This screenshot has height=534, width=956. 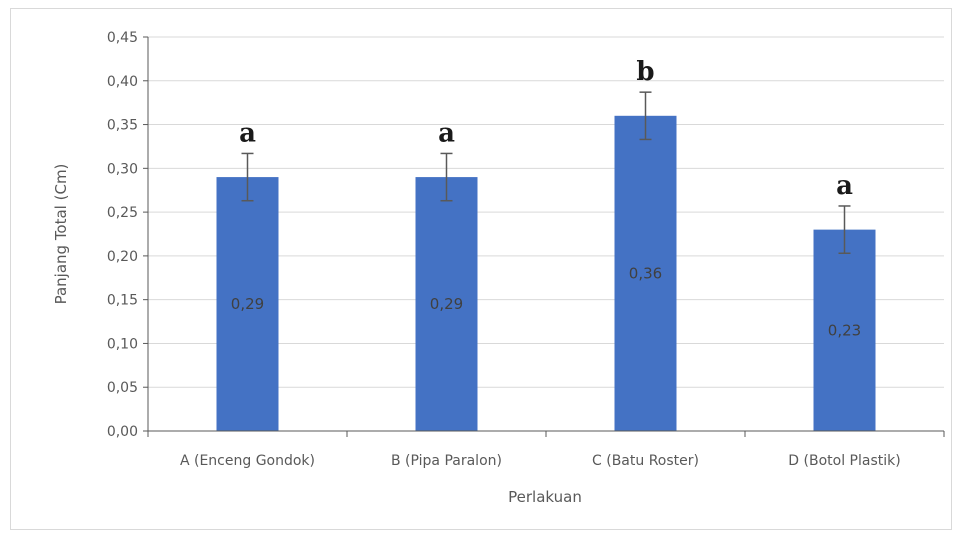 What do you see at coordinates (122, 126) in the screenshot?
I see `y-tick-label: 0,35` at bounding box center [122, 126].